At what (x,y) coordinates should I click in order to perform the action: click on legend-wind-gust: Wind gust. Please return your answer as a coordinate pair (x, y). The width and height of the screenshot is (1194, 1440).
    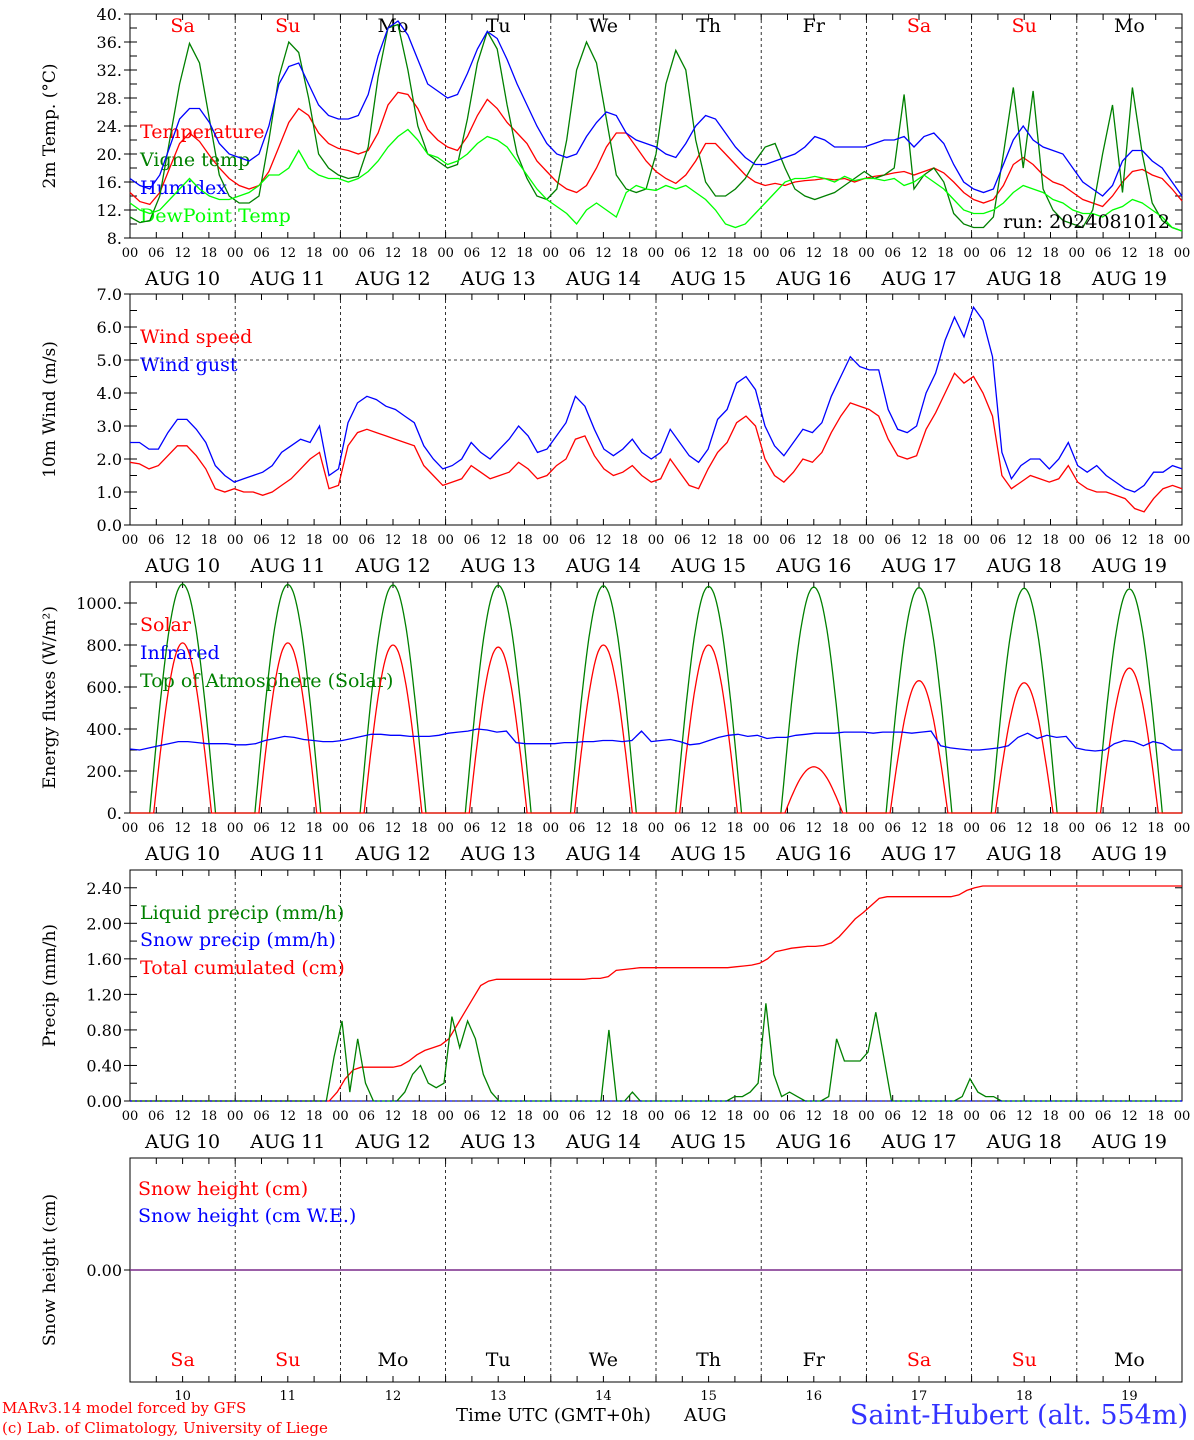
    Looking at the image, I should click on (189, 365).